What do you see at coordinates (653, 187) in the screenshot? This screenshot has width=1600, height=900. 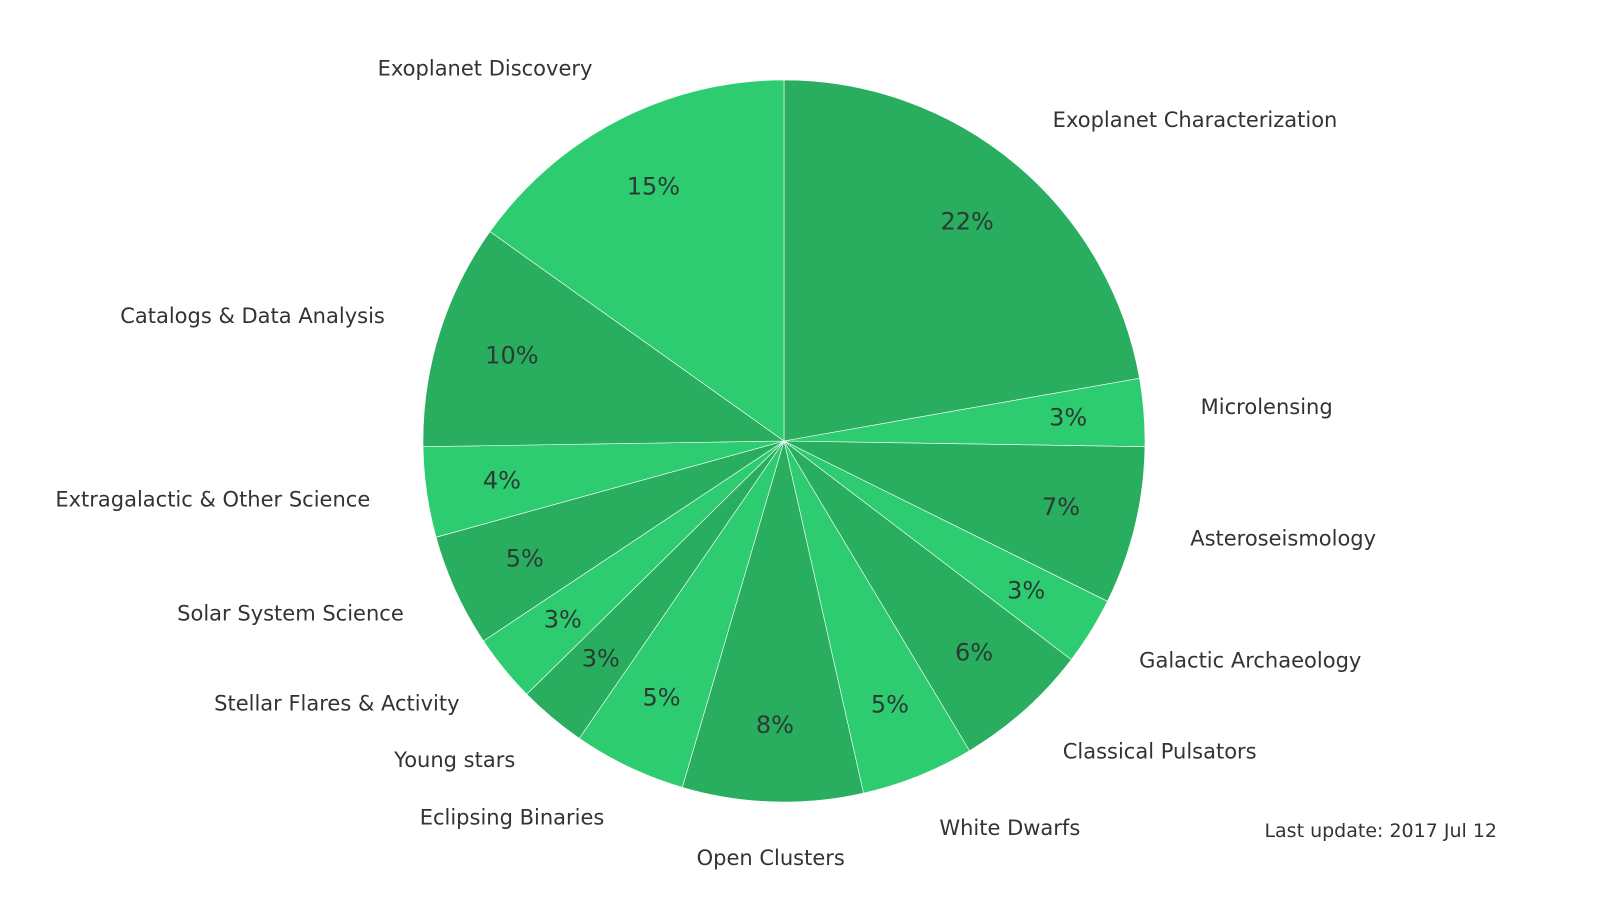 I see `percent-label-exoplanet-discovery: 15%` at bounding box center [653, 187].